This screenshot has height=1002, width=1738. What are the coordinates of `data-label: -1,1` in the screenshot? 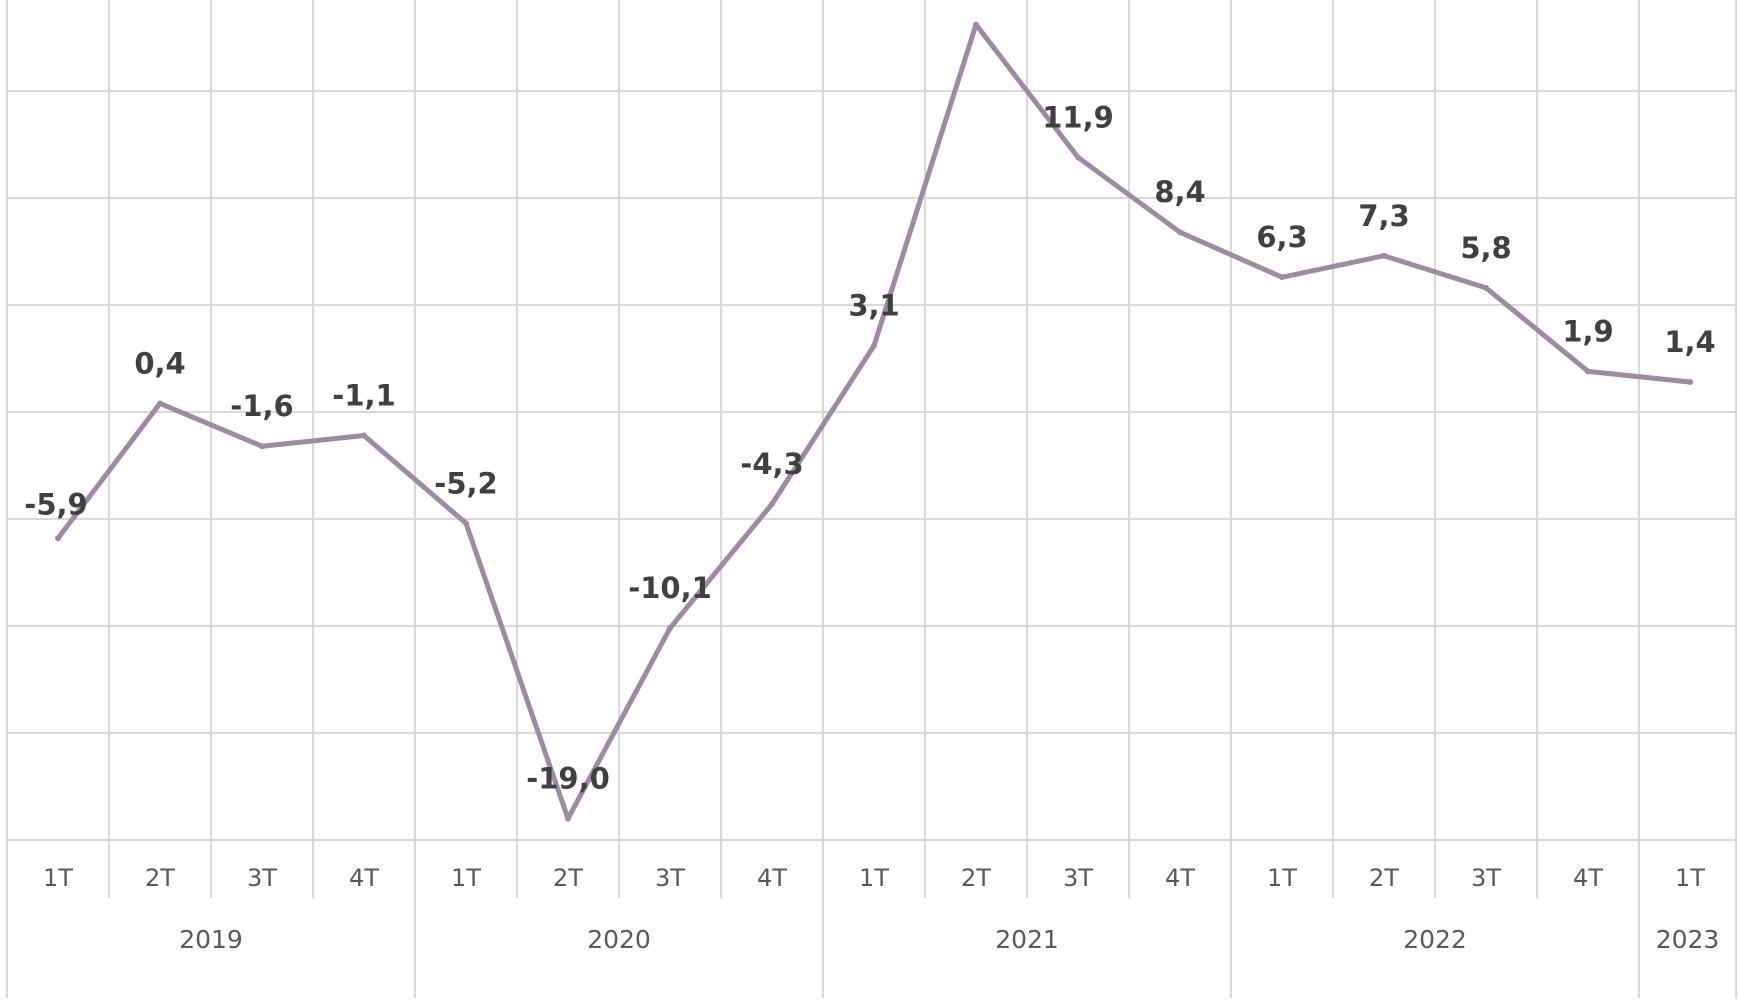 It's located at (363, 396).